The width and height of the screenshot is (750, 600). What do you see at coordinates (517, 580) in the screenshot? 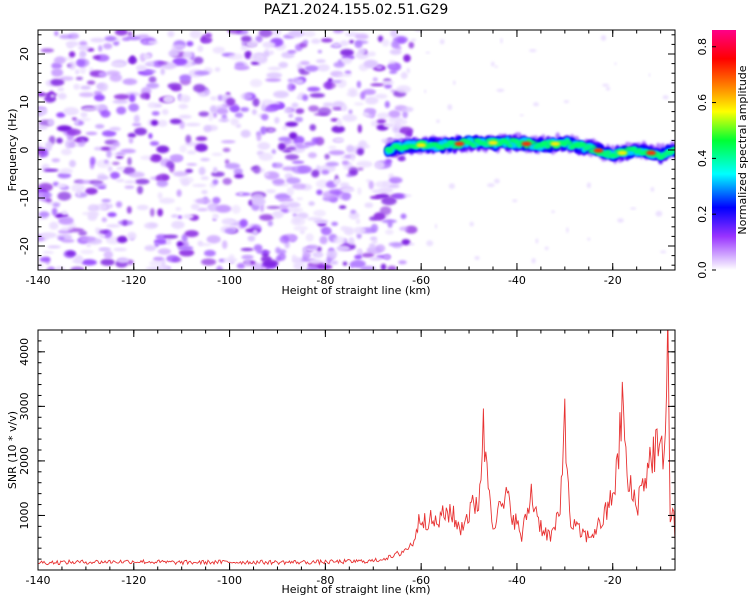
I see `snr-x-tick-label: -40` at bounding box center [517, 580].